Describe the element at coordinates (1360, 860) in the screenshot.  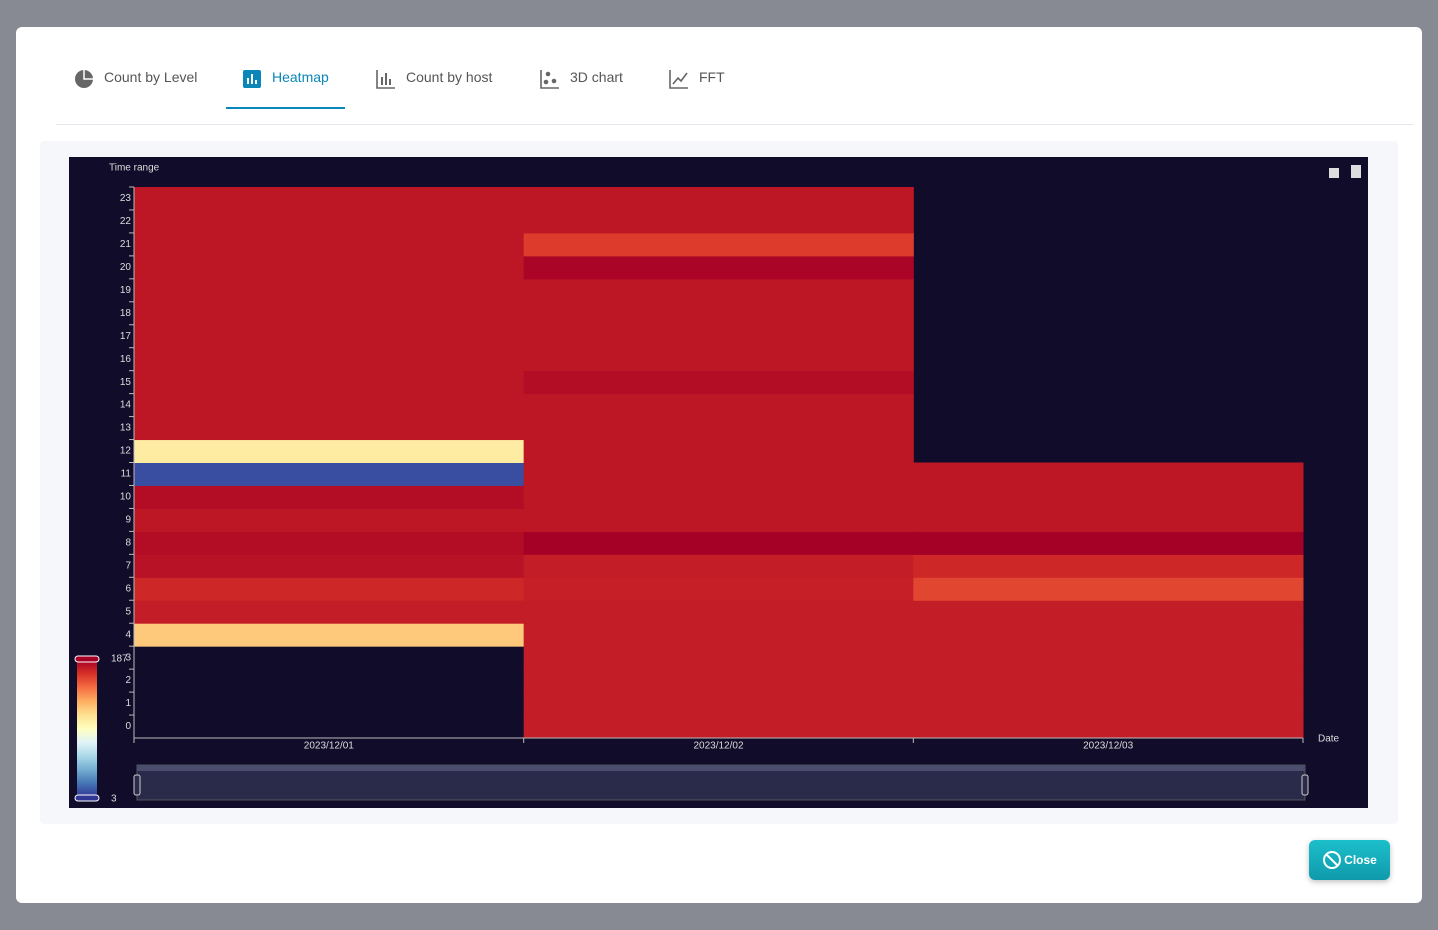
I see `close-label: Close` at that location.